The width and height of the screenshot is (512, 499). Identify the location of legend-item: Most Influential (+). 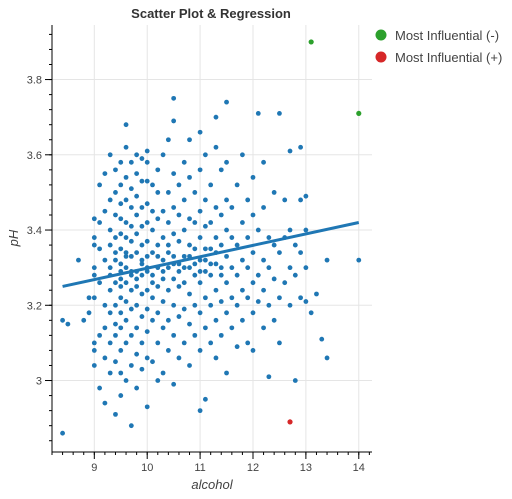
(439, 57).